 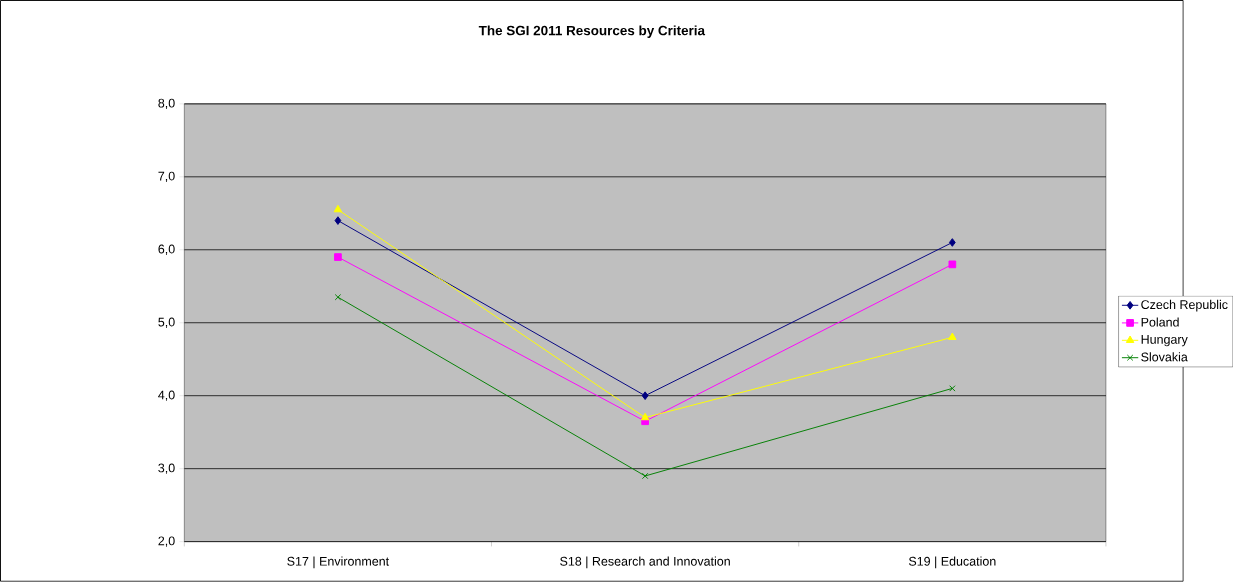 What do you see at coordinates (166, 541) in the screenshot?
I see `y-tick-label: 2,0` at bounding box center [166, 541].